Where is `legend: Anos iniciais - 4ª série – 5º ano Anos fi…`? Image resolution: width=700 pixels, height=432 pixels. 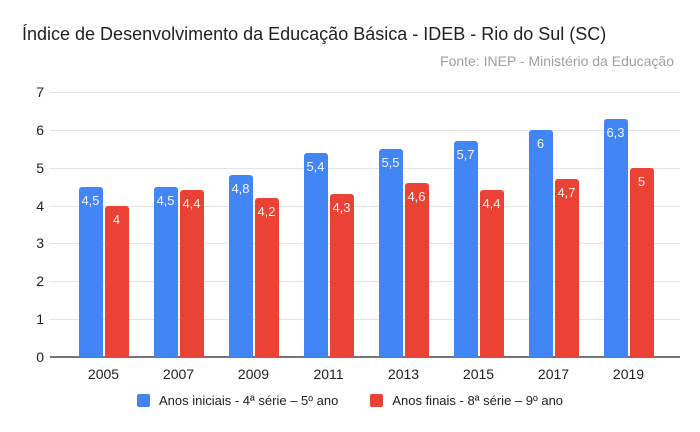
legend: Anos iniciais - 4ª série – 5º ano Anos fi… is located at coordinates (350, 400).